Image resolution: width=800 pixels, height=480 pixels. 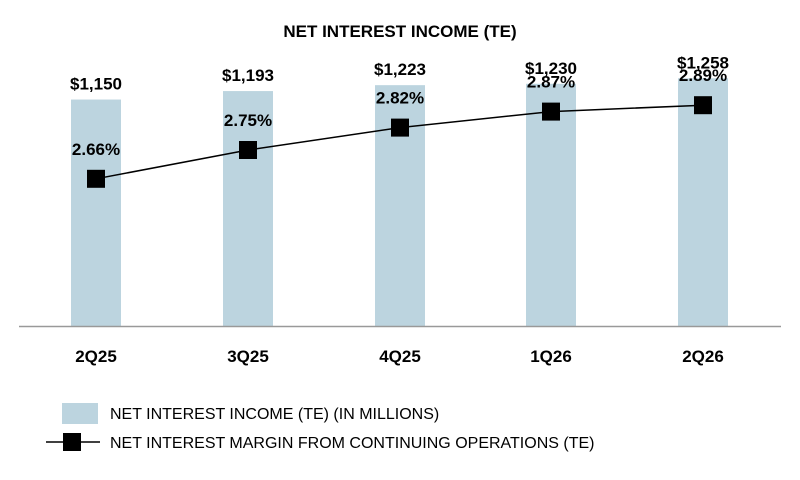 I want to click on x-tick-label-2Q26: 2Q26, so click(x=703, y=356).